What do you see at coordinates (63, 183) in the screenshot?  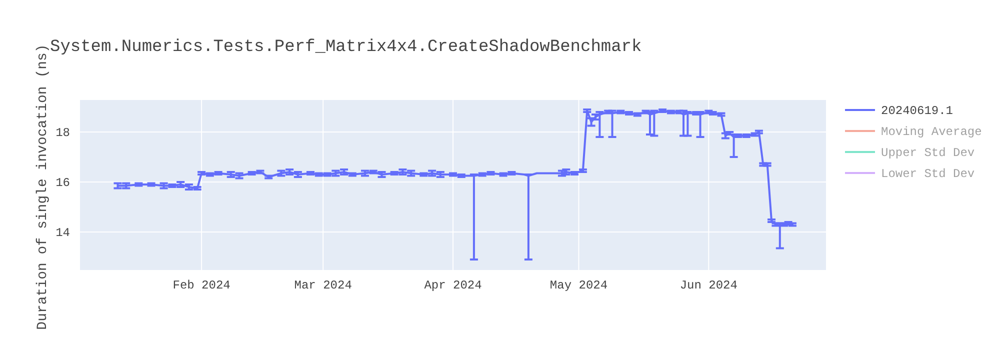 I see `y-tick-label: 16` at bounding box center [63, 183].